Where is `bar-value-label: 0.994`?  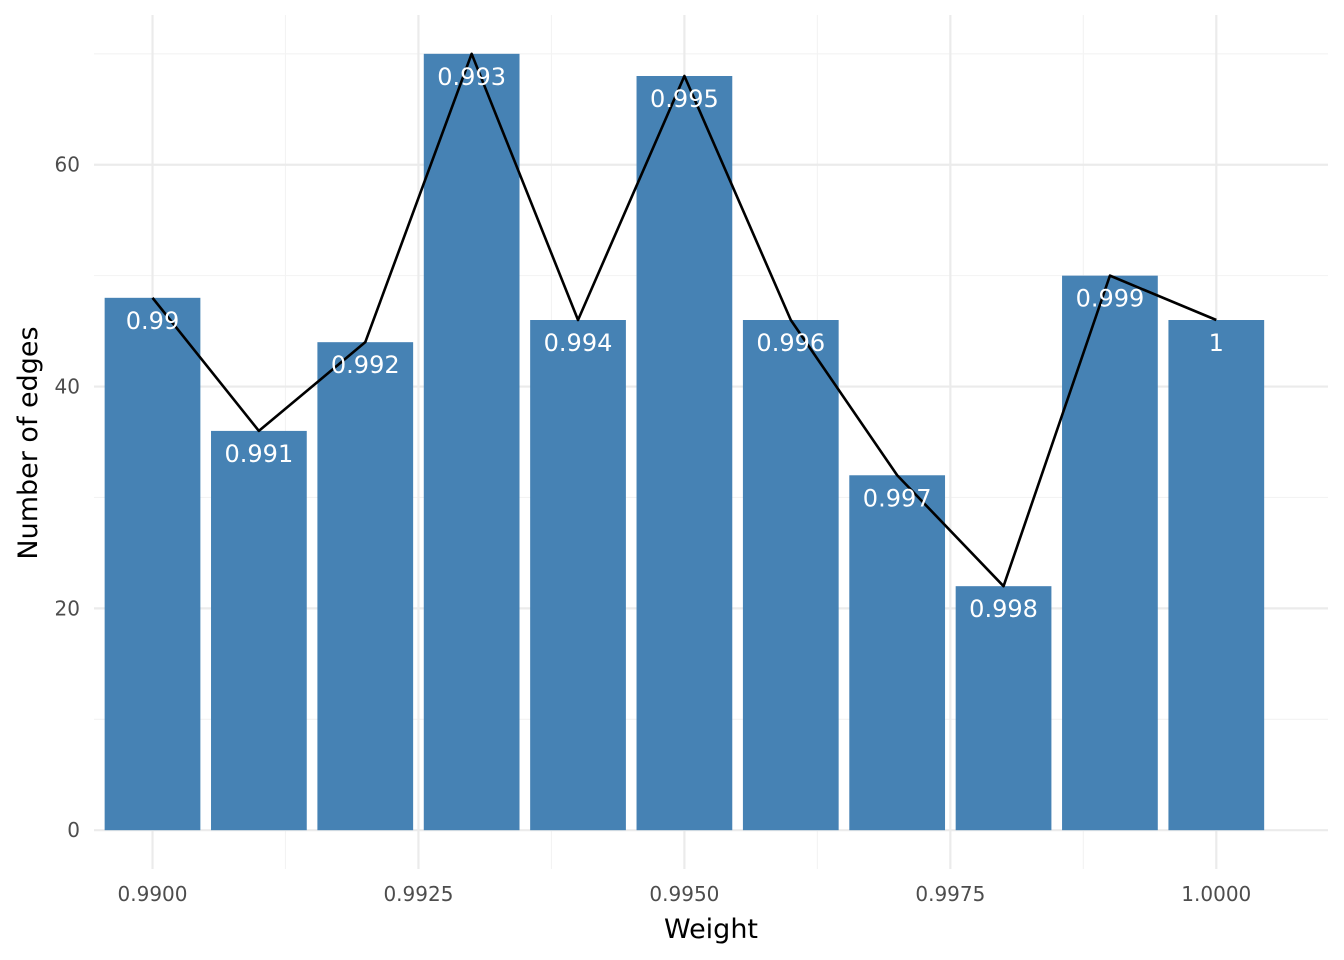
bar-value-label: 0.994 is located at coordinates (578, 343).